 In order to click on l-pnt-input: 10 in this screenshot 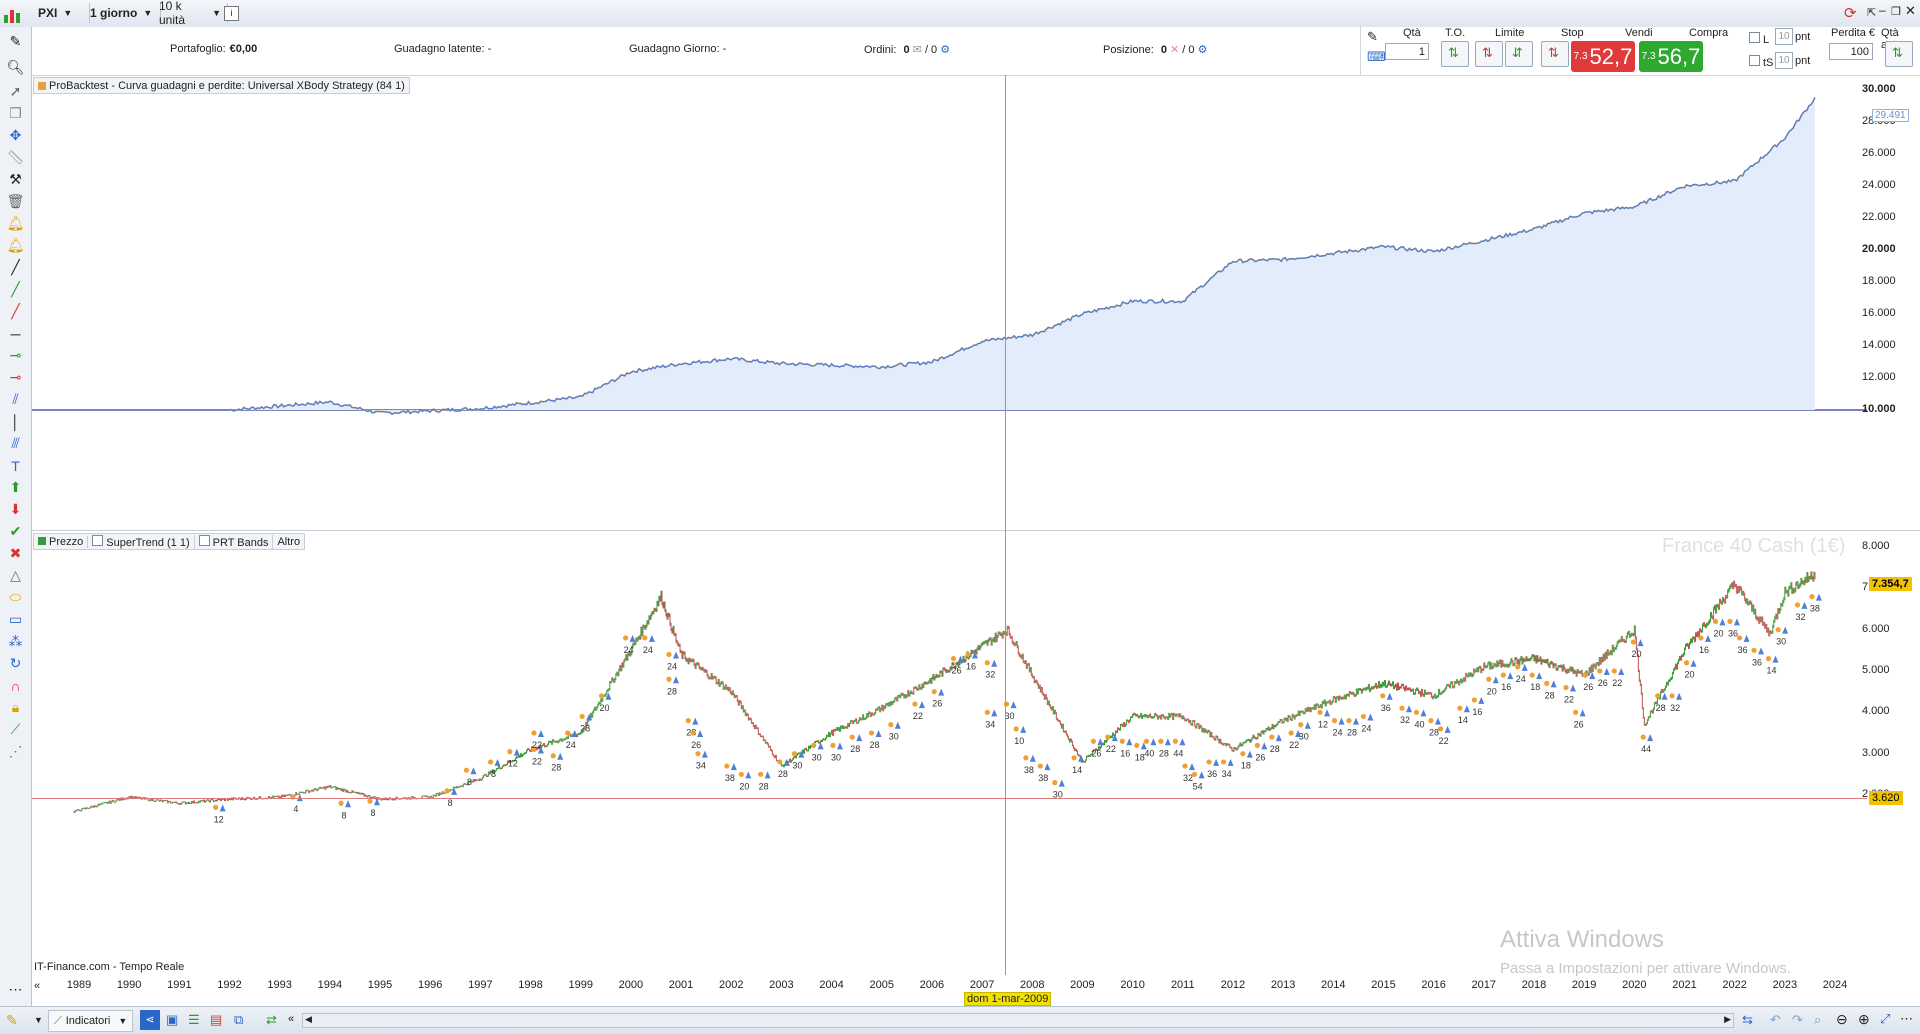, I will do `click(1784, 36)`.